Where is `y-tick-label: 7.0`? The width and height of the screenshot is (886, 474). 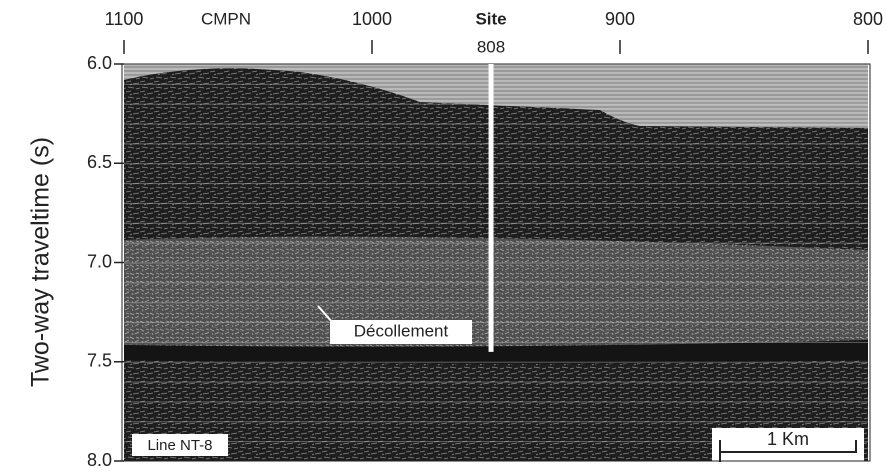 y-tick-label: 7.0 is located at coordinates (99, 261).